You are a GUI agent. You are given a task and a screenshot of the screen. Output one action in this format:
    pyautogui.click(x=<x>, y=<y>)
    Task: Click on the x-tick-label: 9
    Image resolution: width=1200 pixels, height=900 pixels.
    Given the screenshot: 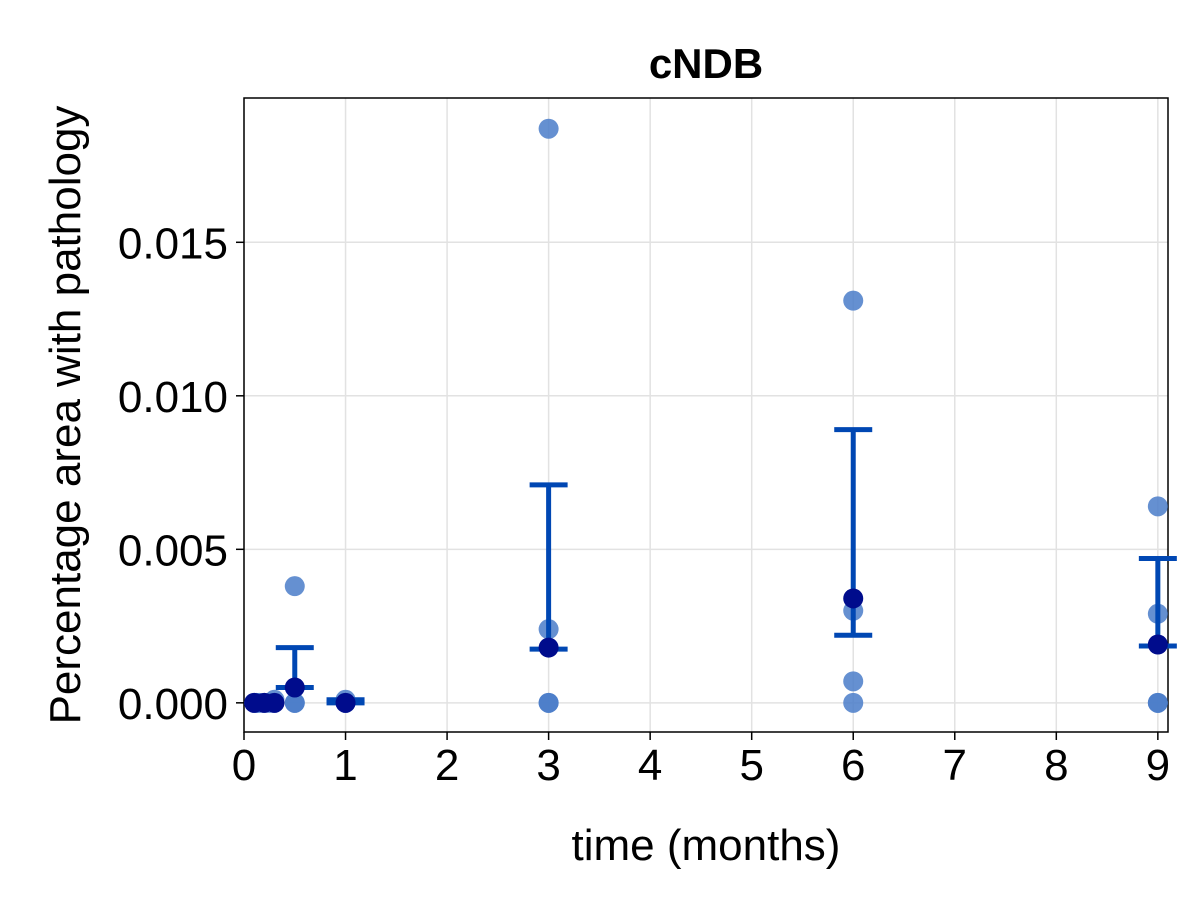 What is the action you would take?
    pyautogui.click(x=1158, y=765)
    